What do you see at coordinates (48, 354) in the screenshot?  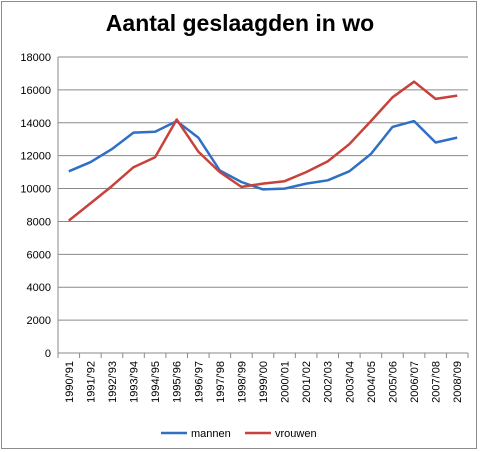 I see `y-tick-label: 0` at bounding box center [48, 354].